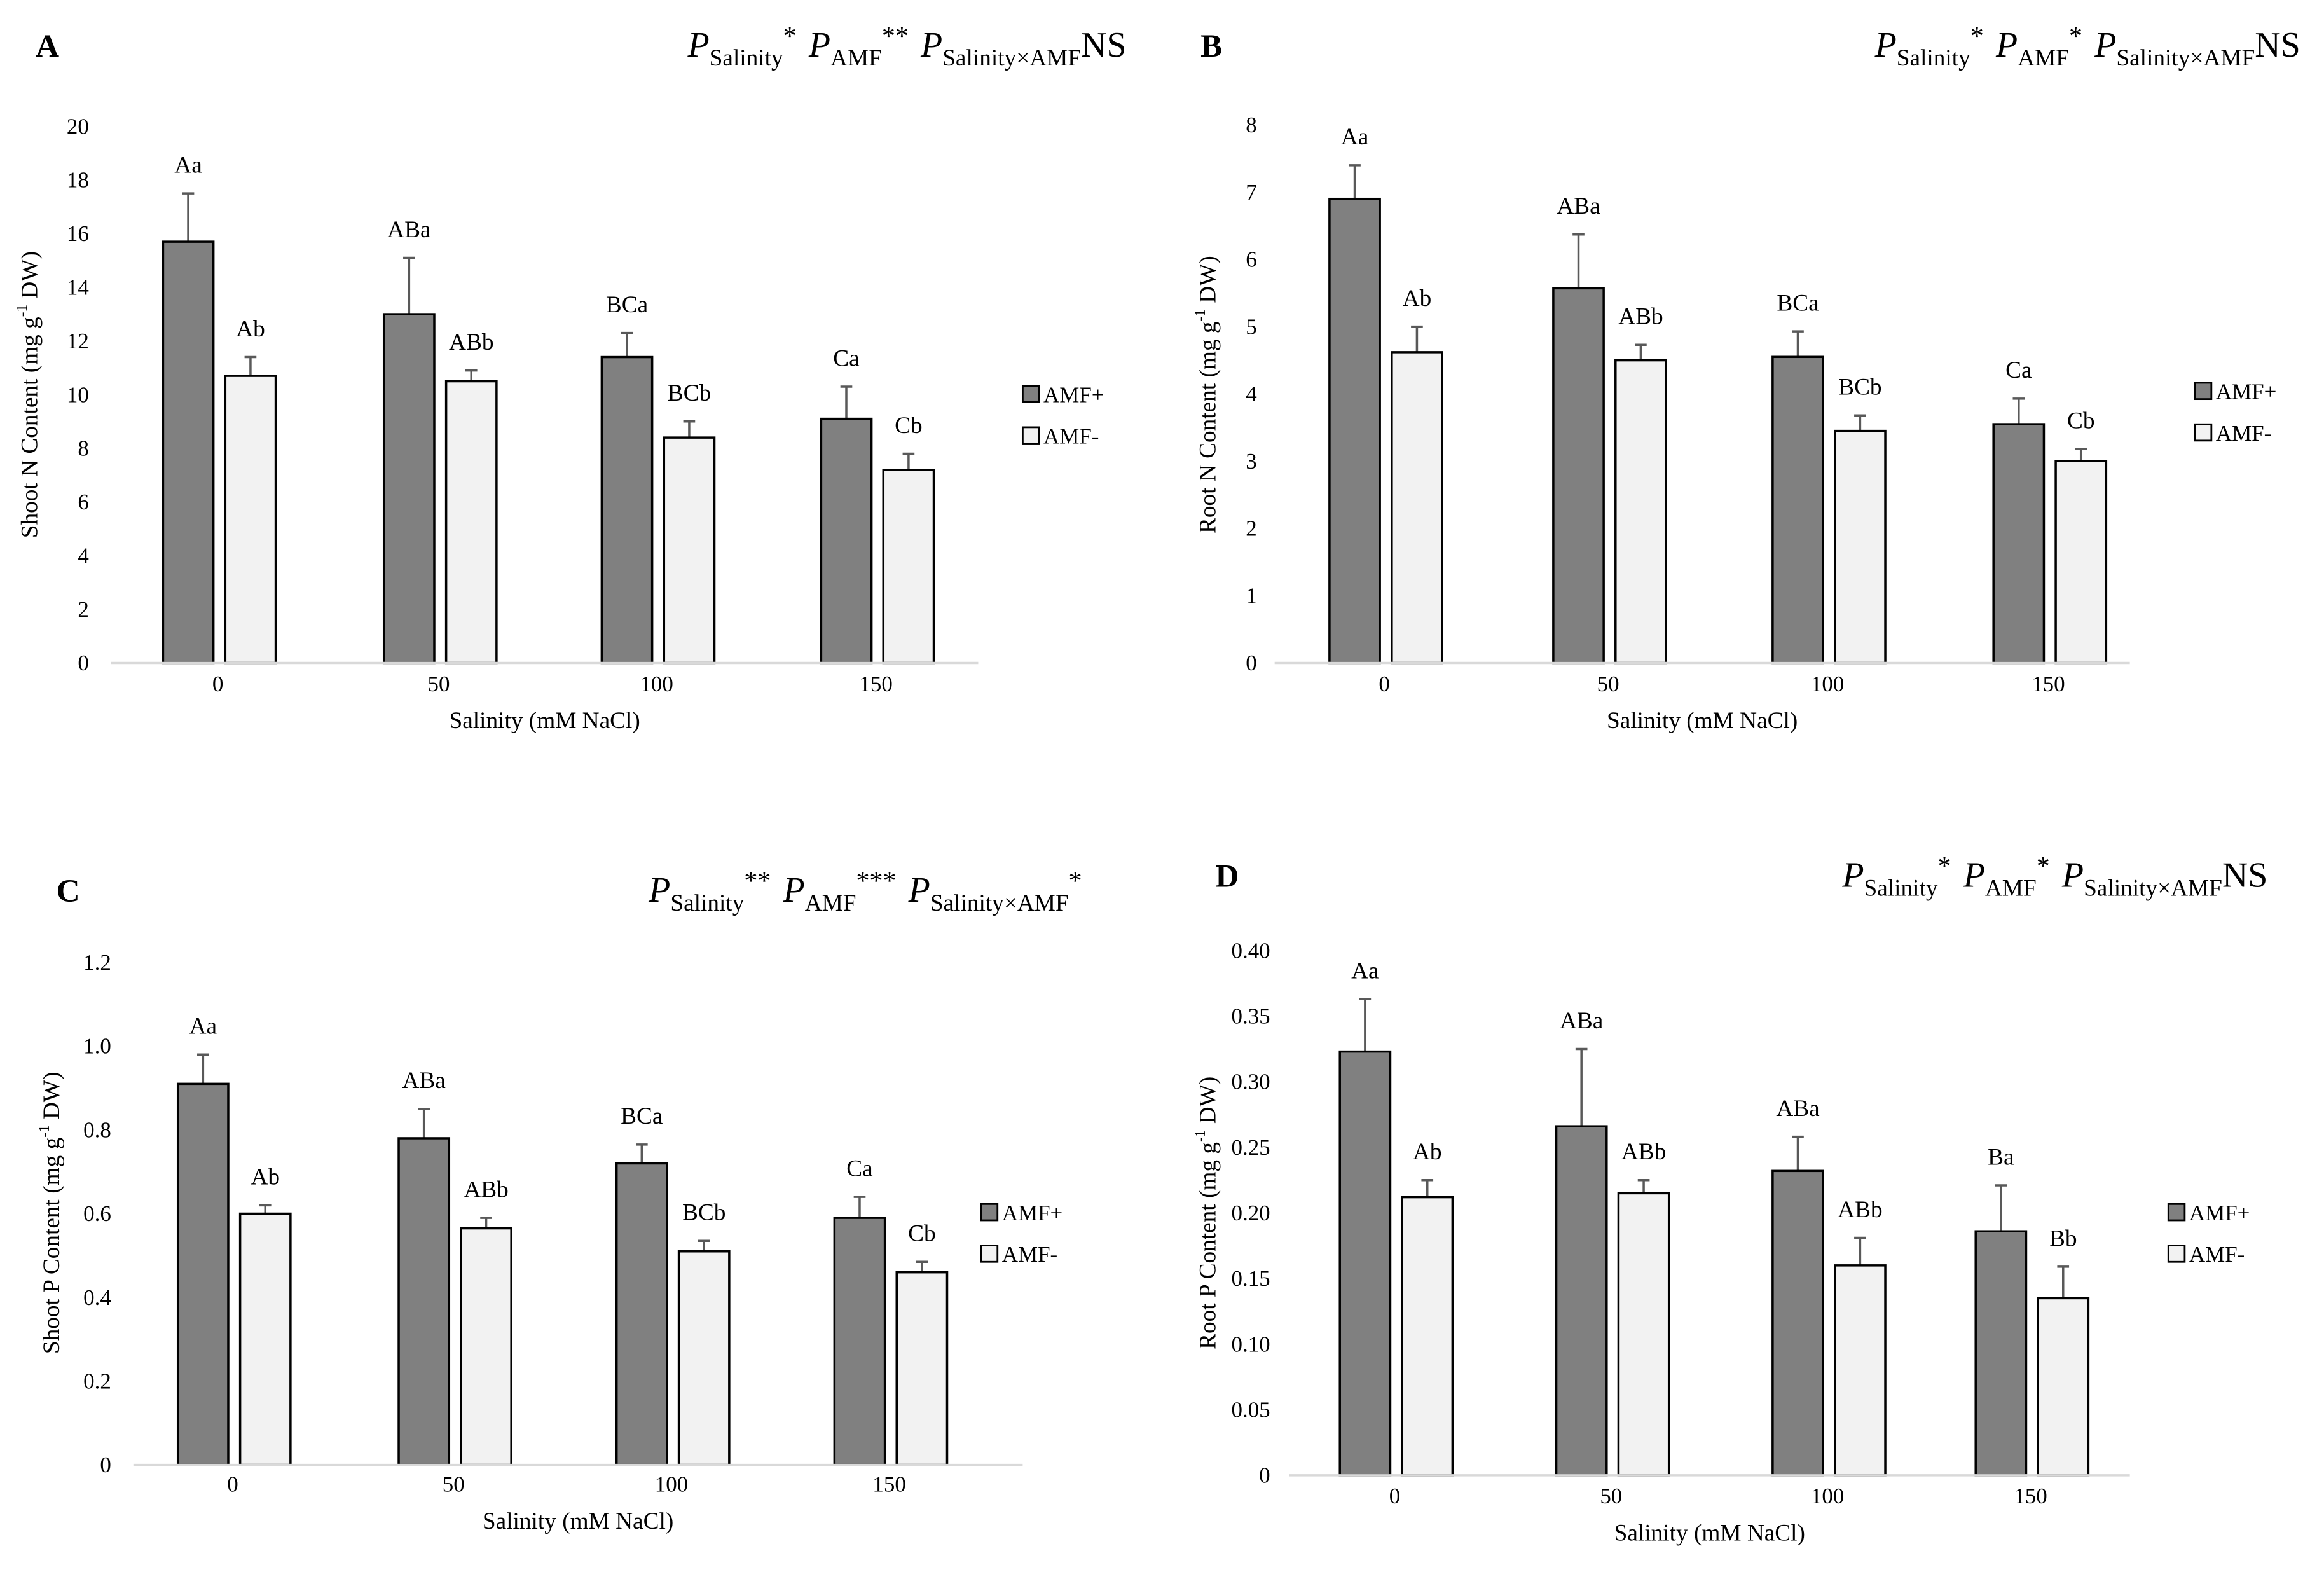 The width and height of the screenshot is (2324, 1572). What do you see at coordinates (44, 1131) in the screenshot?
I see `y-label-superscript: -1` at bounding box center [44, 1131].